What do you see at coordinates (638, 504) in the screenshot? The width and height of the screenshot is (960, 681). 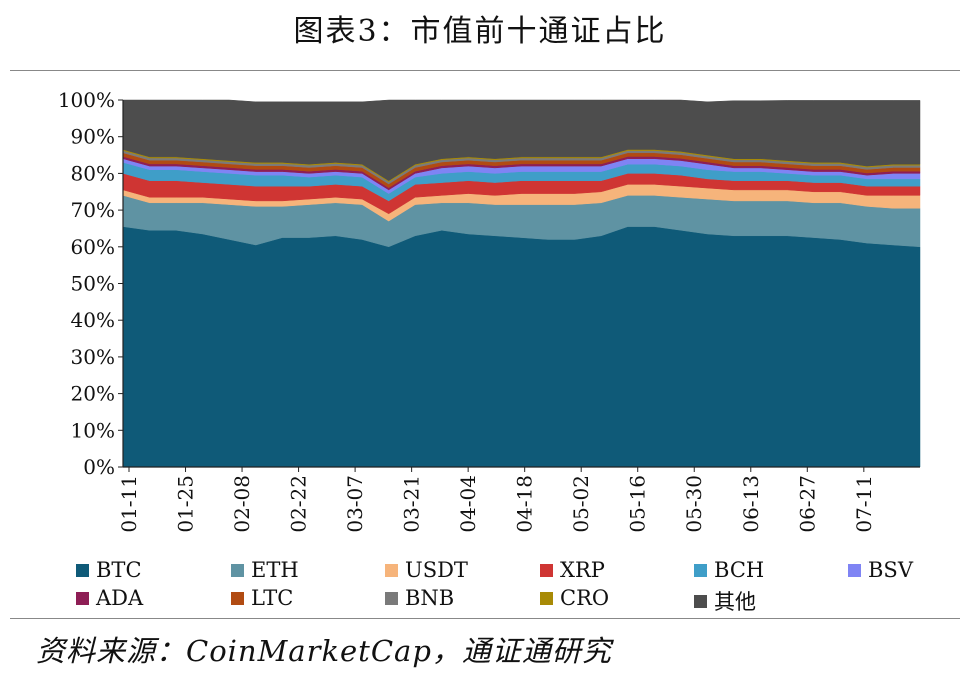 I see `x-tick-label: 05-16` at bounding box center [638, 504].